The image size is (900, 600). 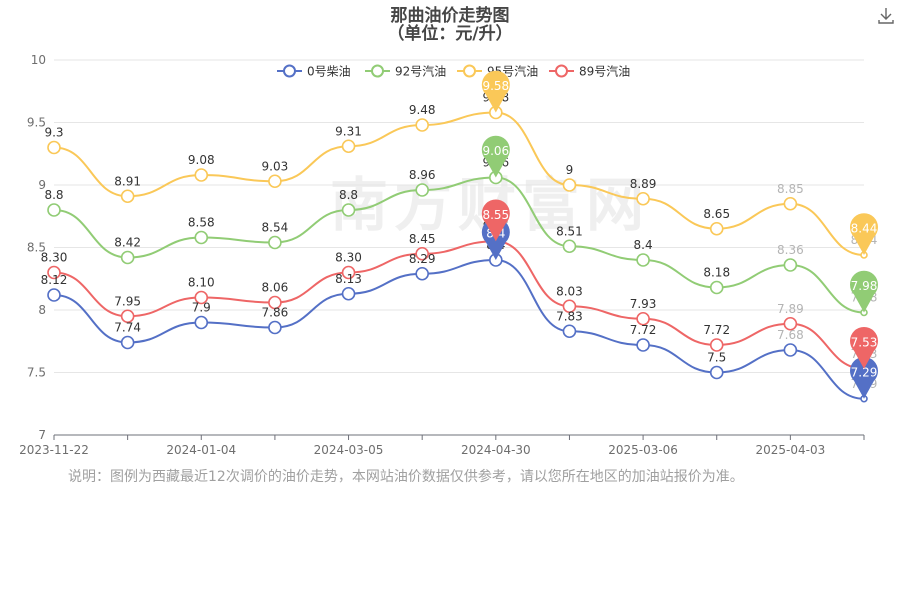 What do you see at coordinates (449, 33) in the screenshot?
I see `chart-subtitle: （单位：元/升）` at bounding box center [449, 33].